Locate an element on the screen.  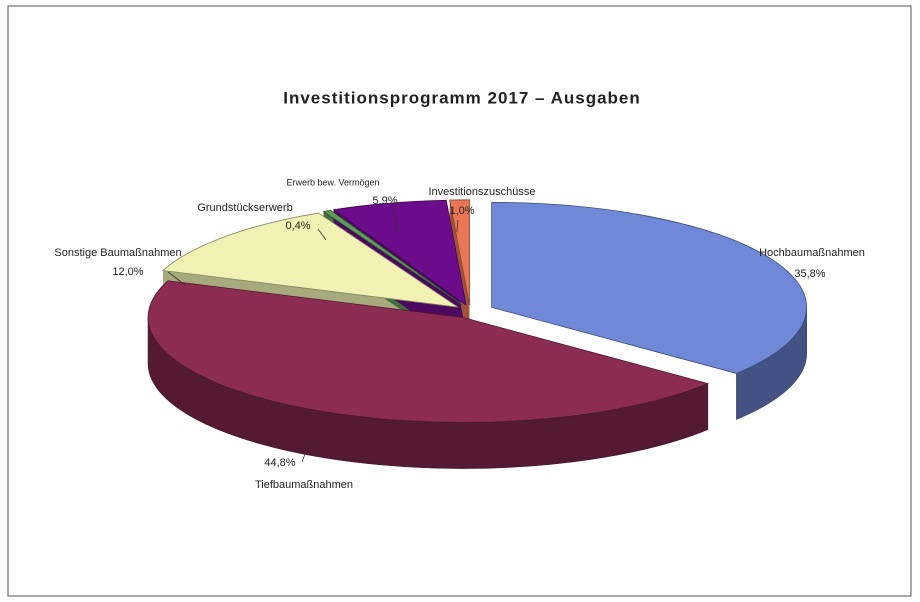
category-label: Hochbaumaßnahmen is located at coordinates (812, 253).